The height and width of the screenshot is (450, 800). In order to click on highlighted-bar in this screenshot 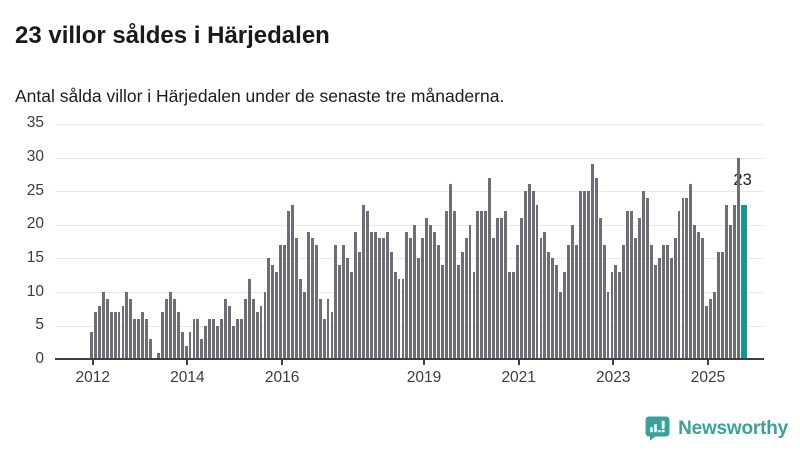, I will do `click(744, 282)`.